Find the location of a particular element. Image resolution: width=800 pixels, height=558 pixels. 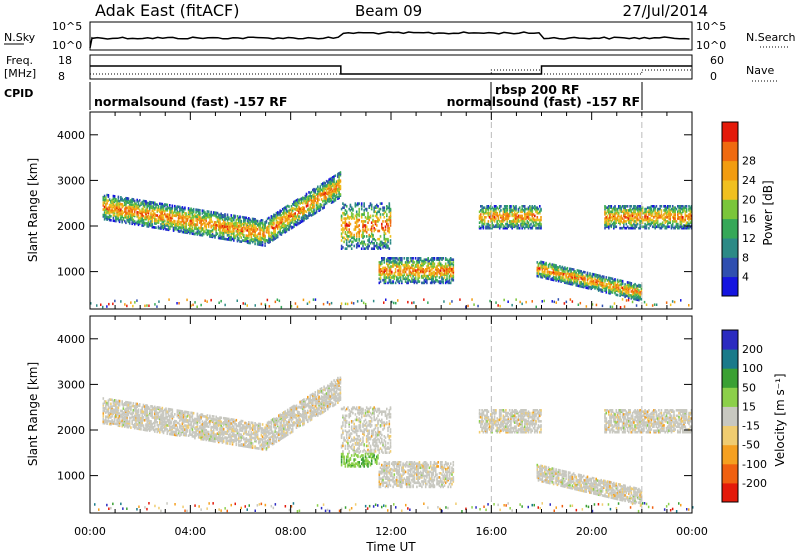

nsky-label: N.Sky is located at coordinates (20, 37).